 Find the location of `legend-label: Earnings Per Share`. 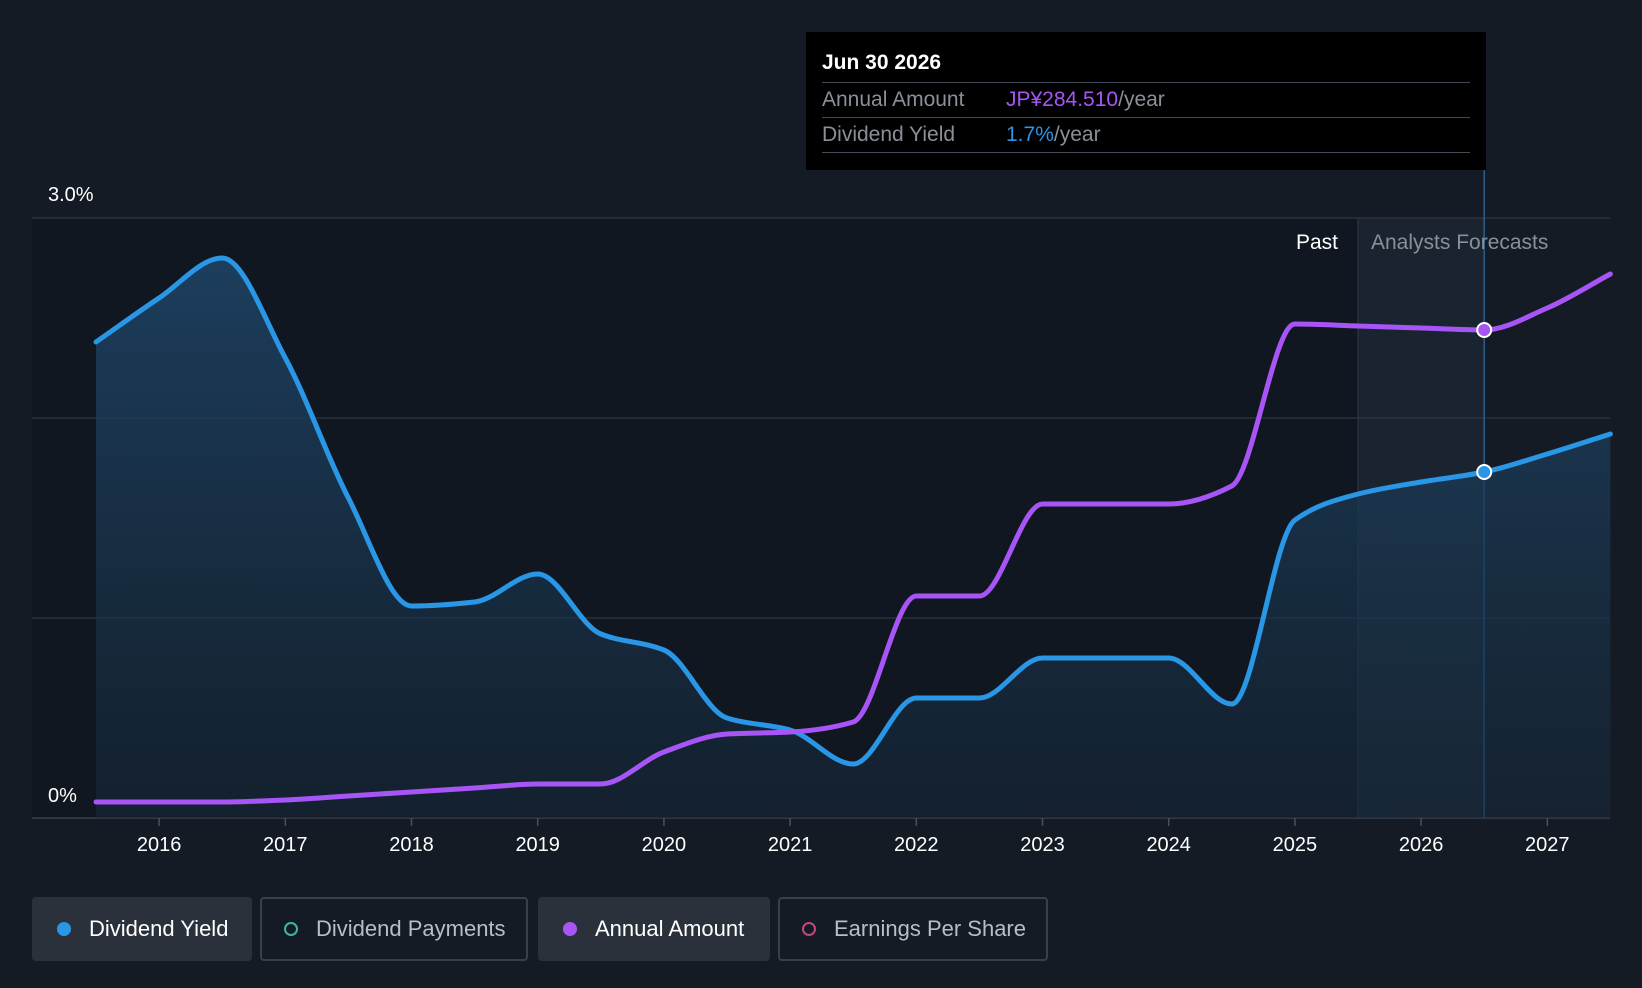

legend-label: Earnings Per Share is located at coordinates (930, 928).